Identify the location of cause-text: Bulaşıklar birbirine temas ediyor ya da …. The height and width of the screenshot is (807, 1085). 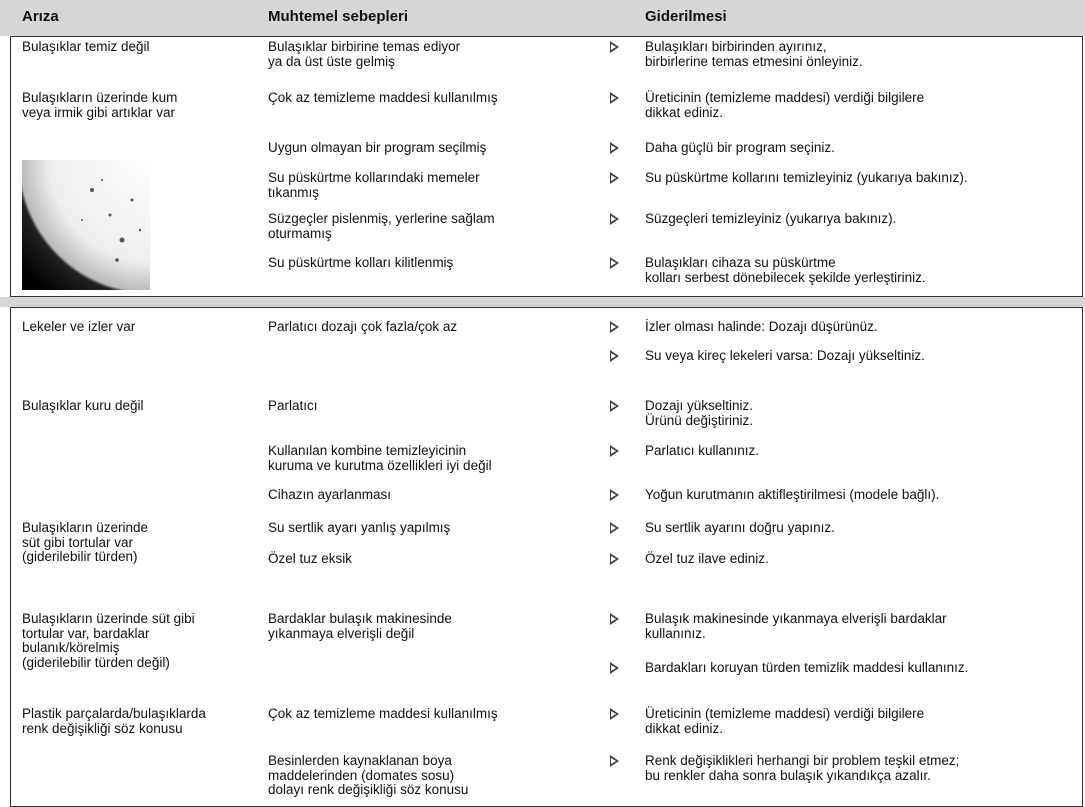
(364, 54).